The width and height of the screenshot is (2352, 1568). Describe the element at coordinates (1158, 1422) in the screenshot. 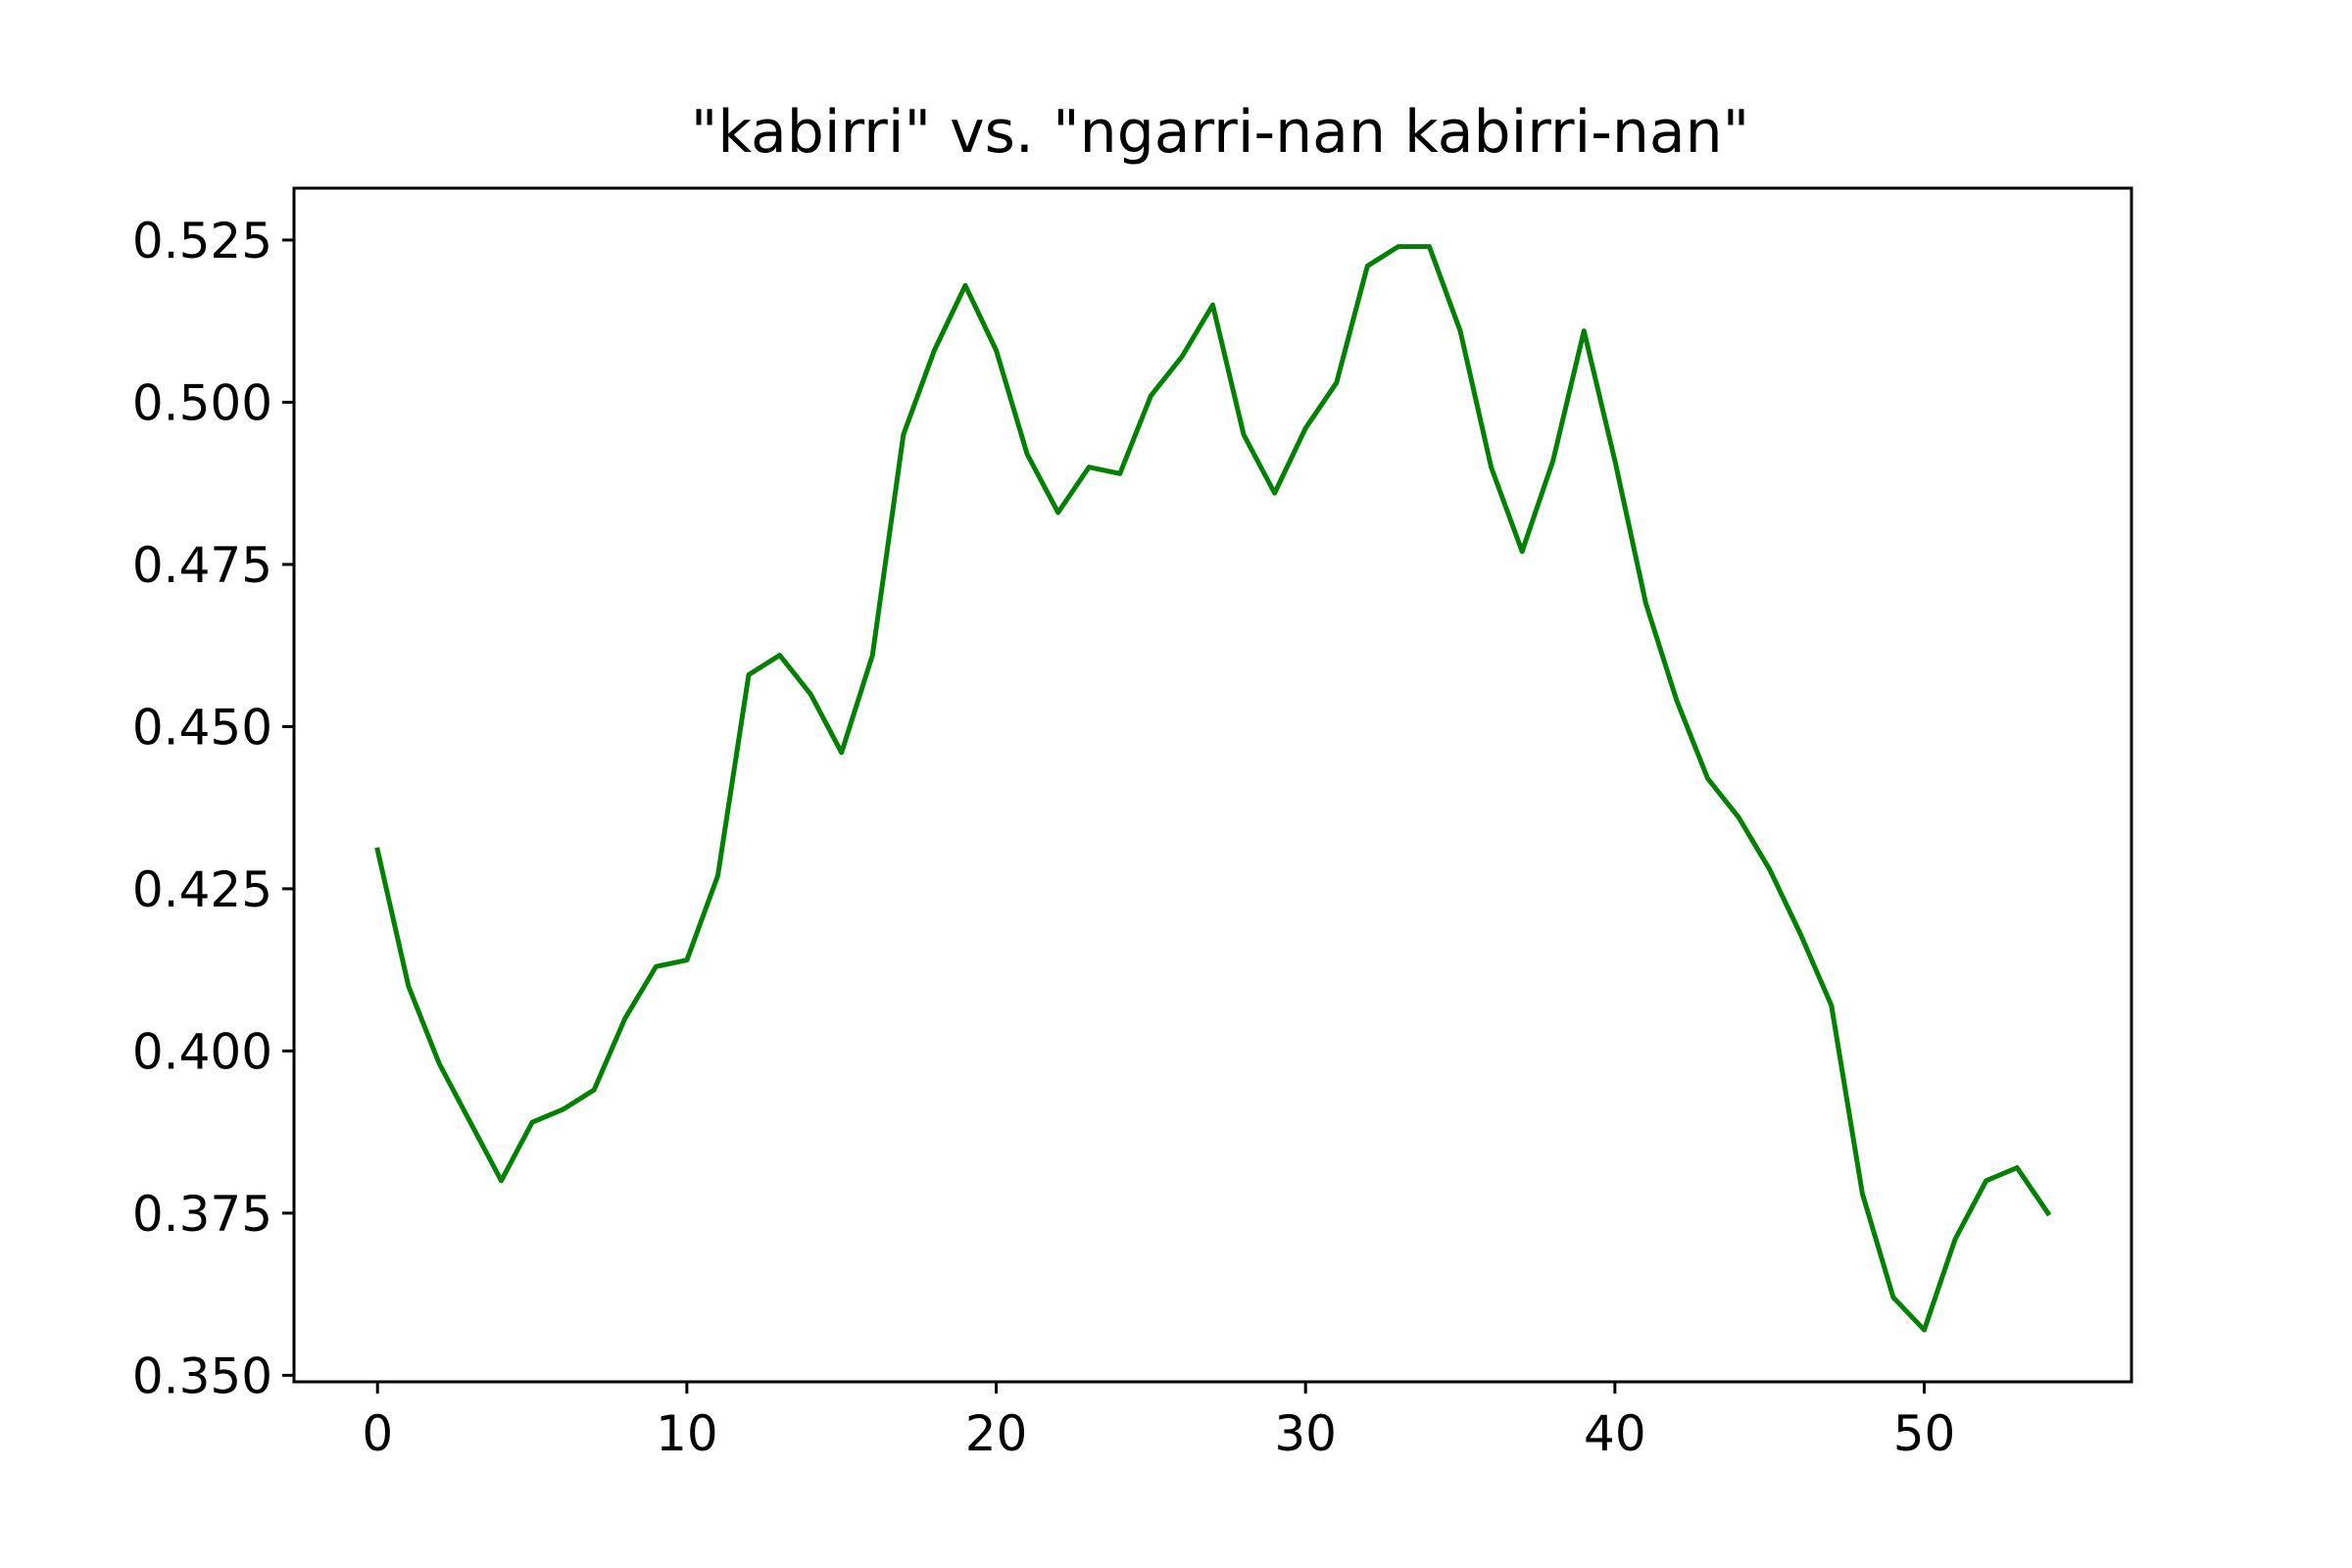

I see `x-axis: 0 10 20 30 40 50` at that location.